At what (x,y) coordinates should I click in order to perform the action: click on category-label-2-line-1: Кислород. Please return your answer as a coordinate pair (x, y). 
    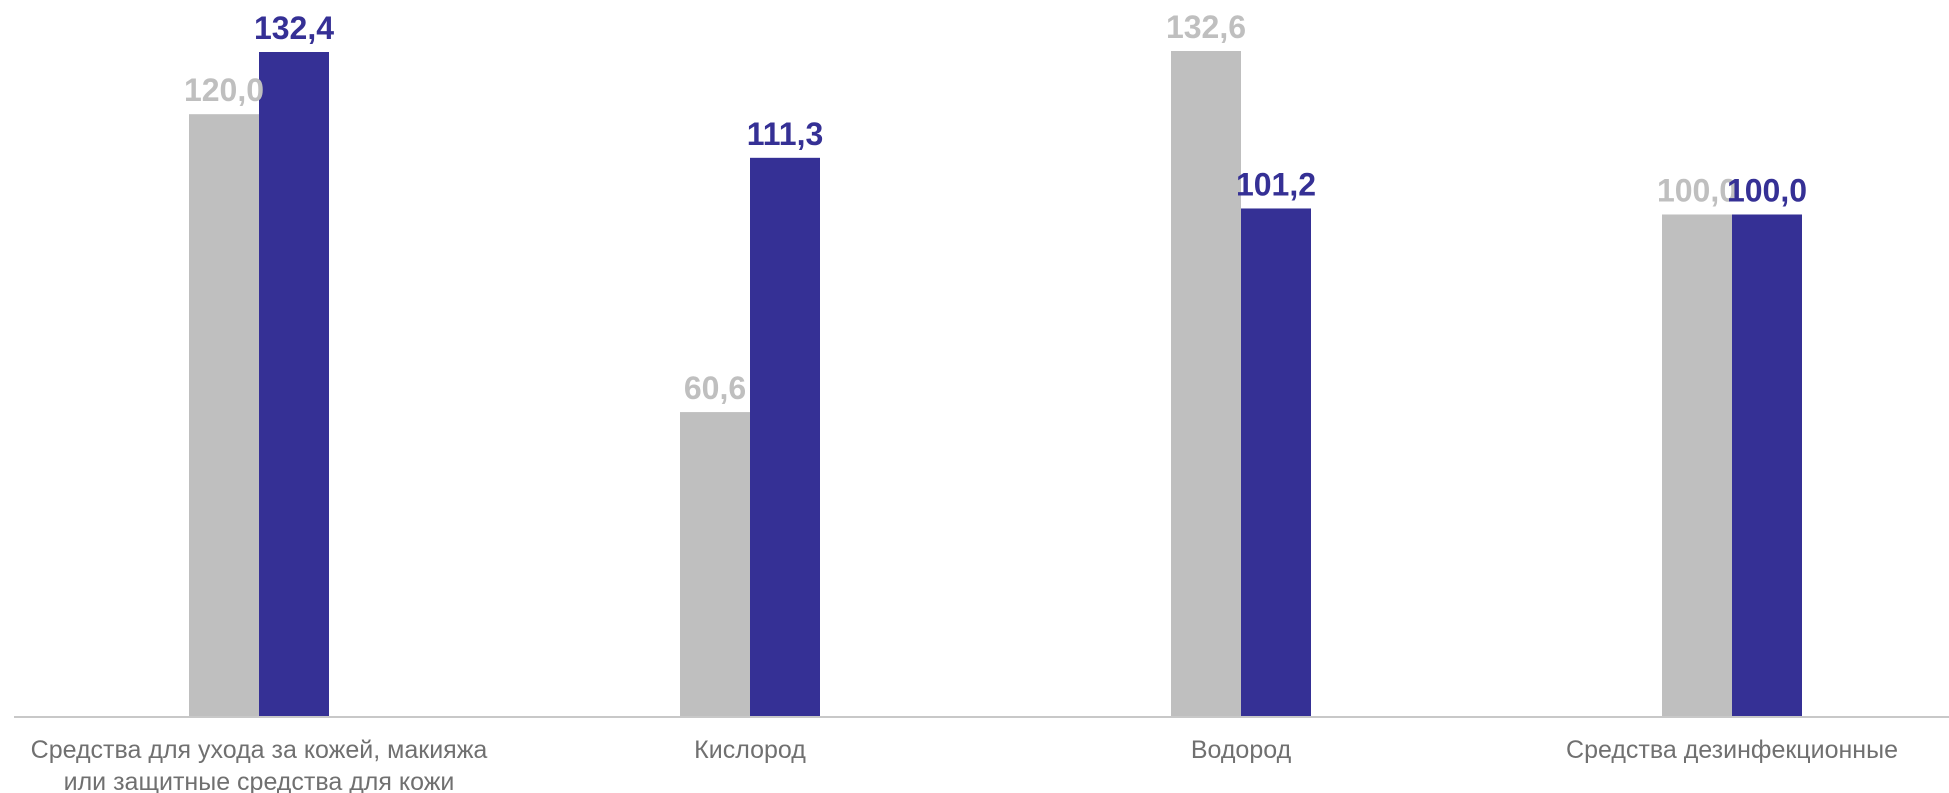
    Looking at the image, I should click on (750, 750).